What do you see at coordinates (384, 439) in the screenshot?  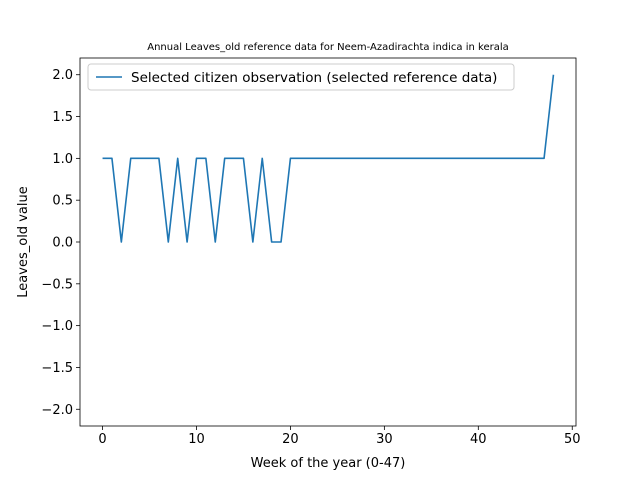 I see `x-tick-label: 30` at bounding box center [384, 439].